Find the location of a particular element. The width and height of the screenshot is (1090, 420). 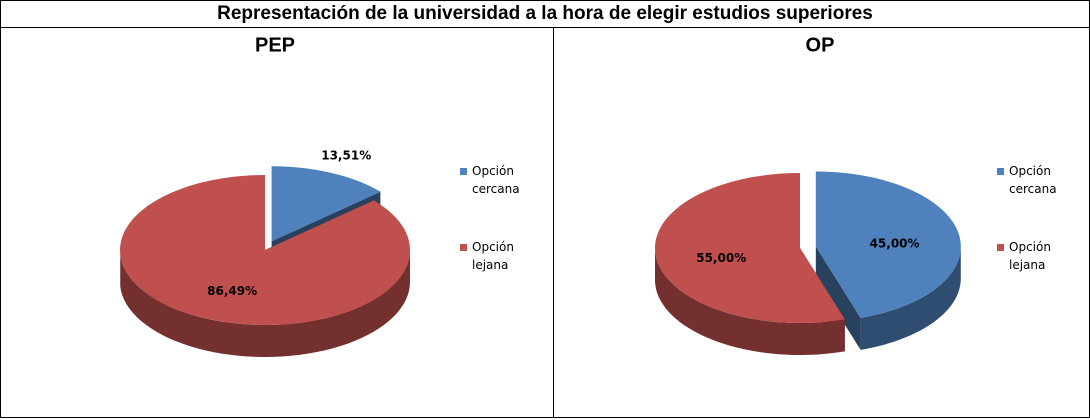

chart-title: OP is located at coordinates (820, 45).